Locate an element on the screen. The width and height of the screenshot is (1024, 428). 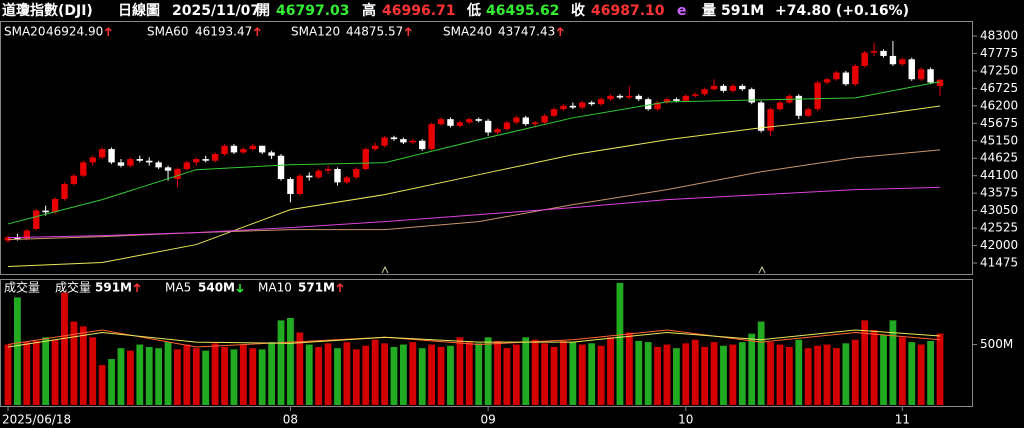
x-tick-label: 09 is located at coordinates (487, 420).